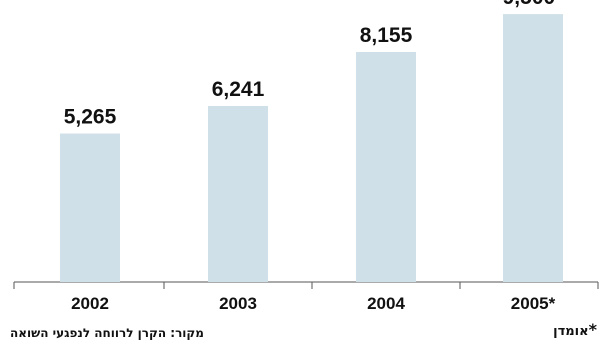  What do you see at coordinates (238, 194) in the screenshot?
I see `bar-2003` at bounding box center [238, 194].